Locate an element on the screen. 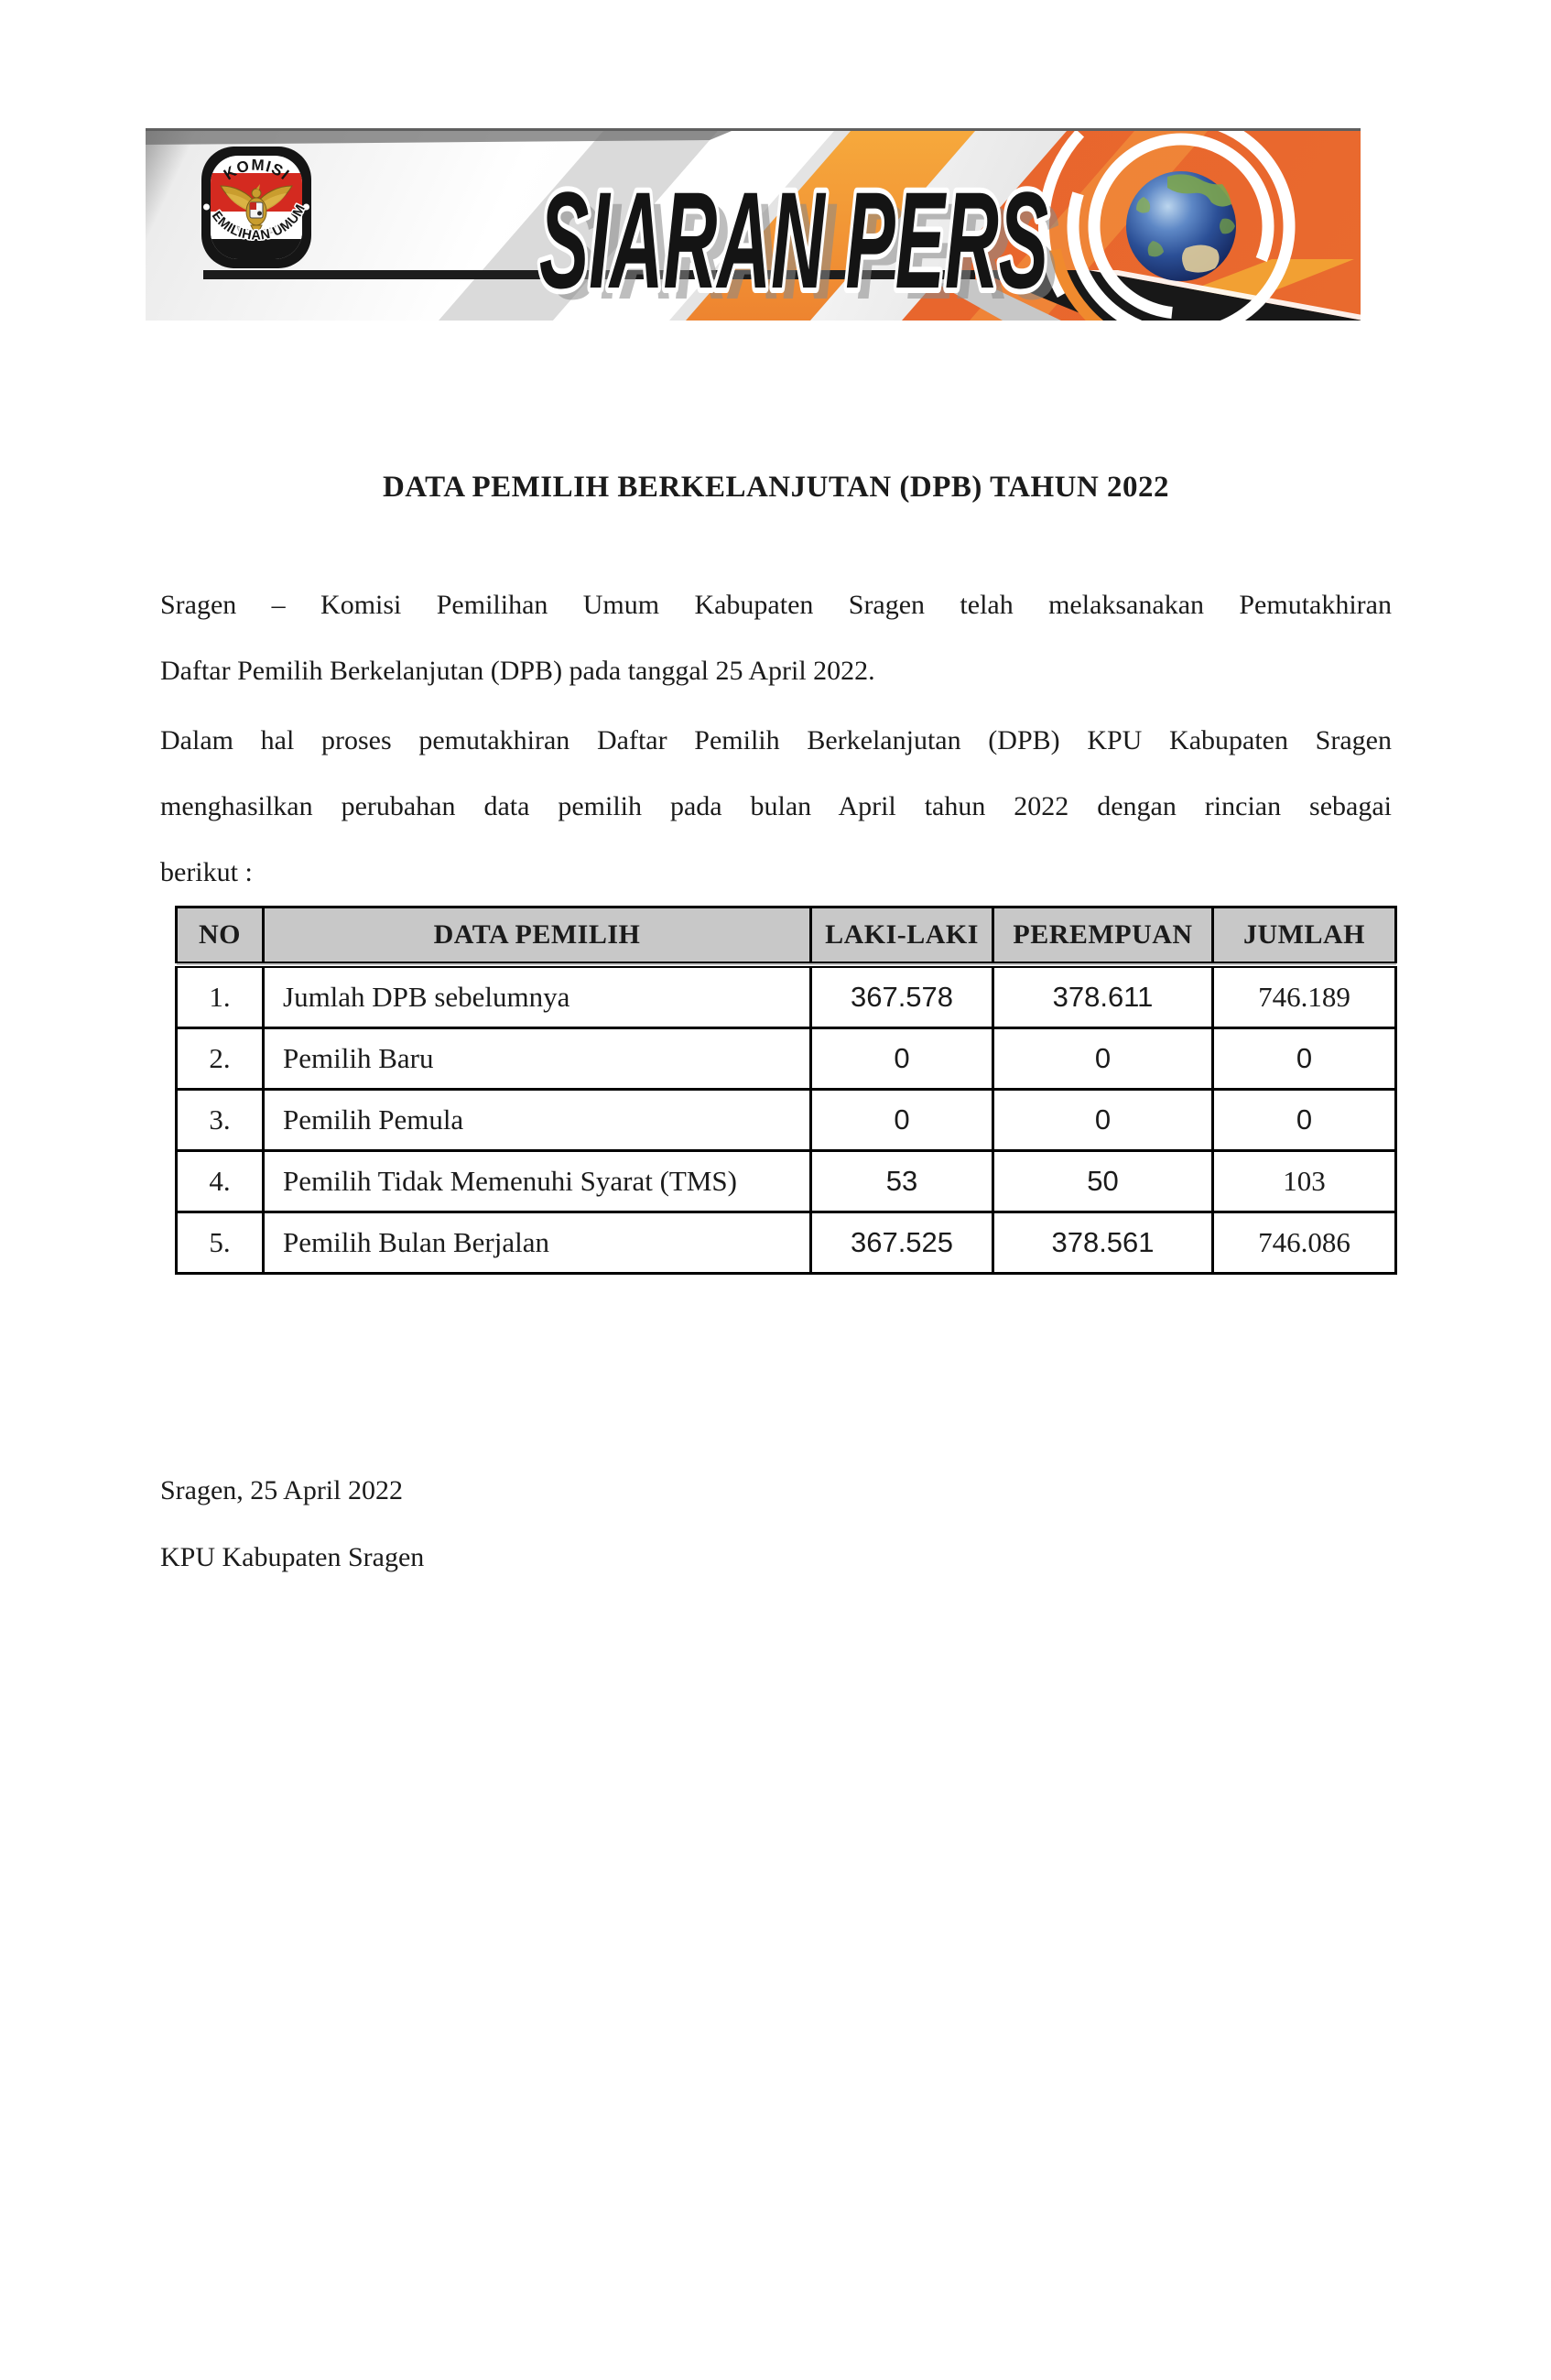 The height and width of the screenshot is (2380, 1551). brand-text-shadow: SIARAN PERS is located at coordinates (804, 247).